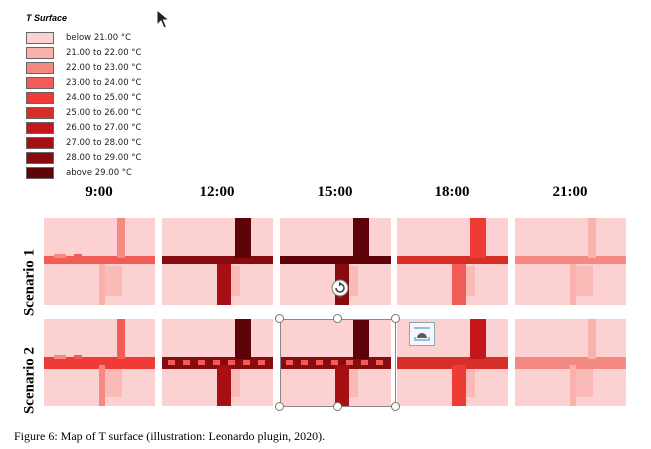 This screenshot has width=651, height=449. What do you see at coordinates (279, 318) in the screenshot?
I see `resize-handle-top-left` at bounding box center [279, 318].